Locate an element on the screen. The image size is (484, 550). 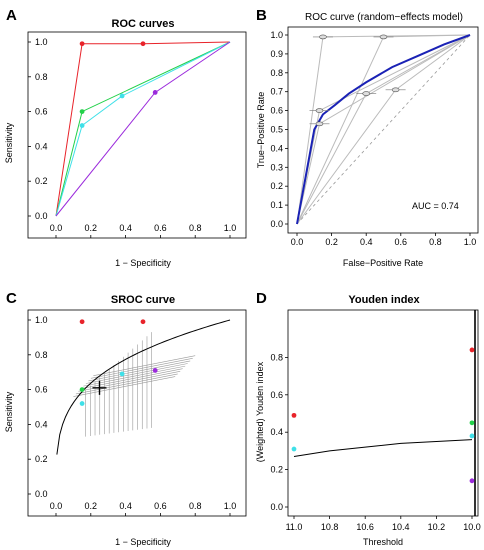
y-tick-label: 0.5 is located at coordinates (276, 130).